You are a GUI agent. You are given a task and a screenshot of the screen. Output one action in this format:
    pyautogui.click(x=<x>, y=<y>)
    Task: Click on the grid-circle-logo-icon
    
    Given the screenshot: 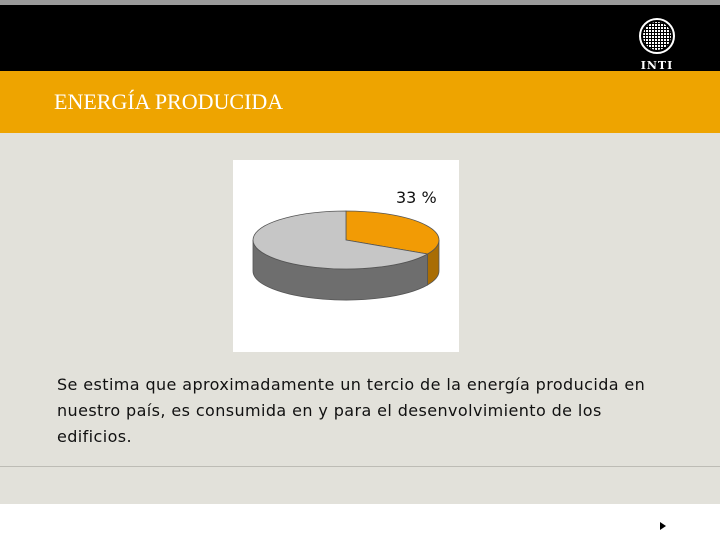 What is the action you would take?
    pyautogui.click(x=657, y=36)
    